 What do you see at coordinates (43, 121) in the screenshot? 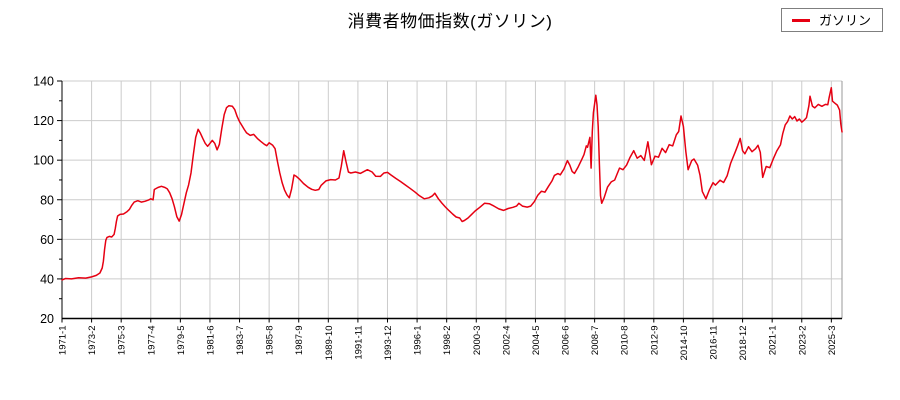
I see `y-tick-label: 120` at bounding box center [43, 121].